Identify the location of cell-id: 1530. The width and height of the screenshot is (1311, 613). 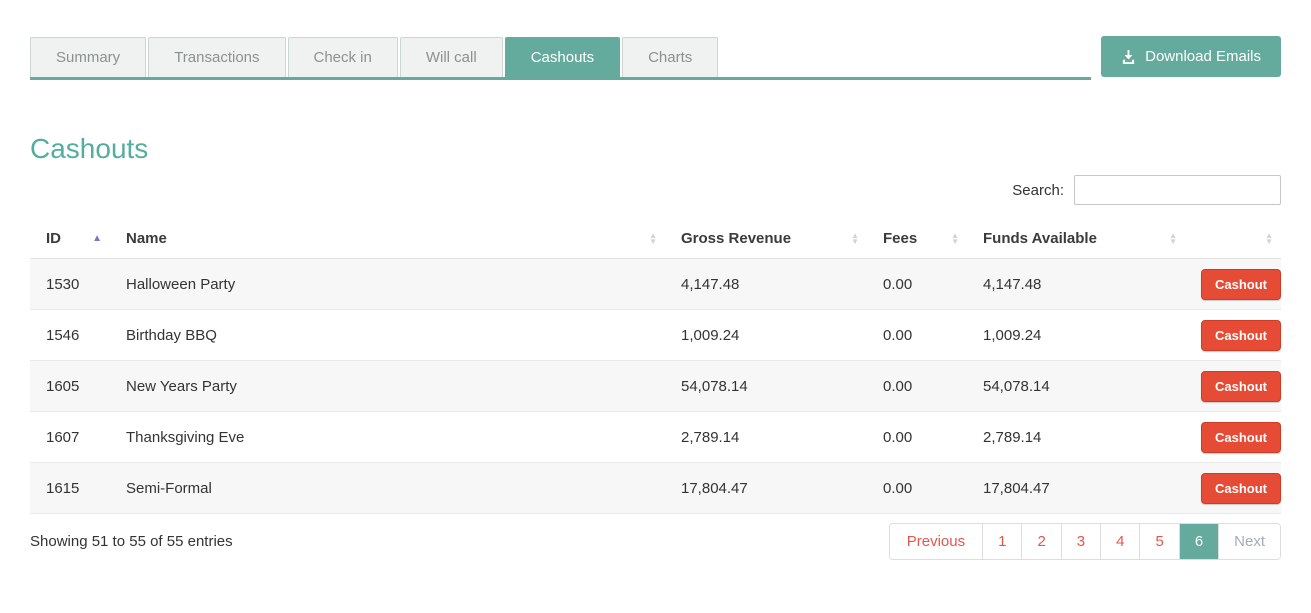
(70, 284).